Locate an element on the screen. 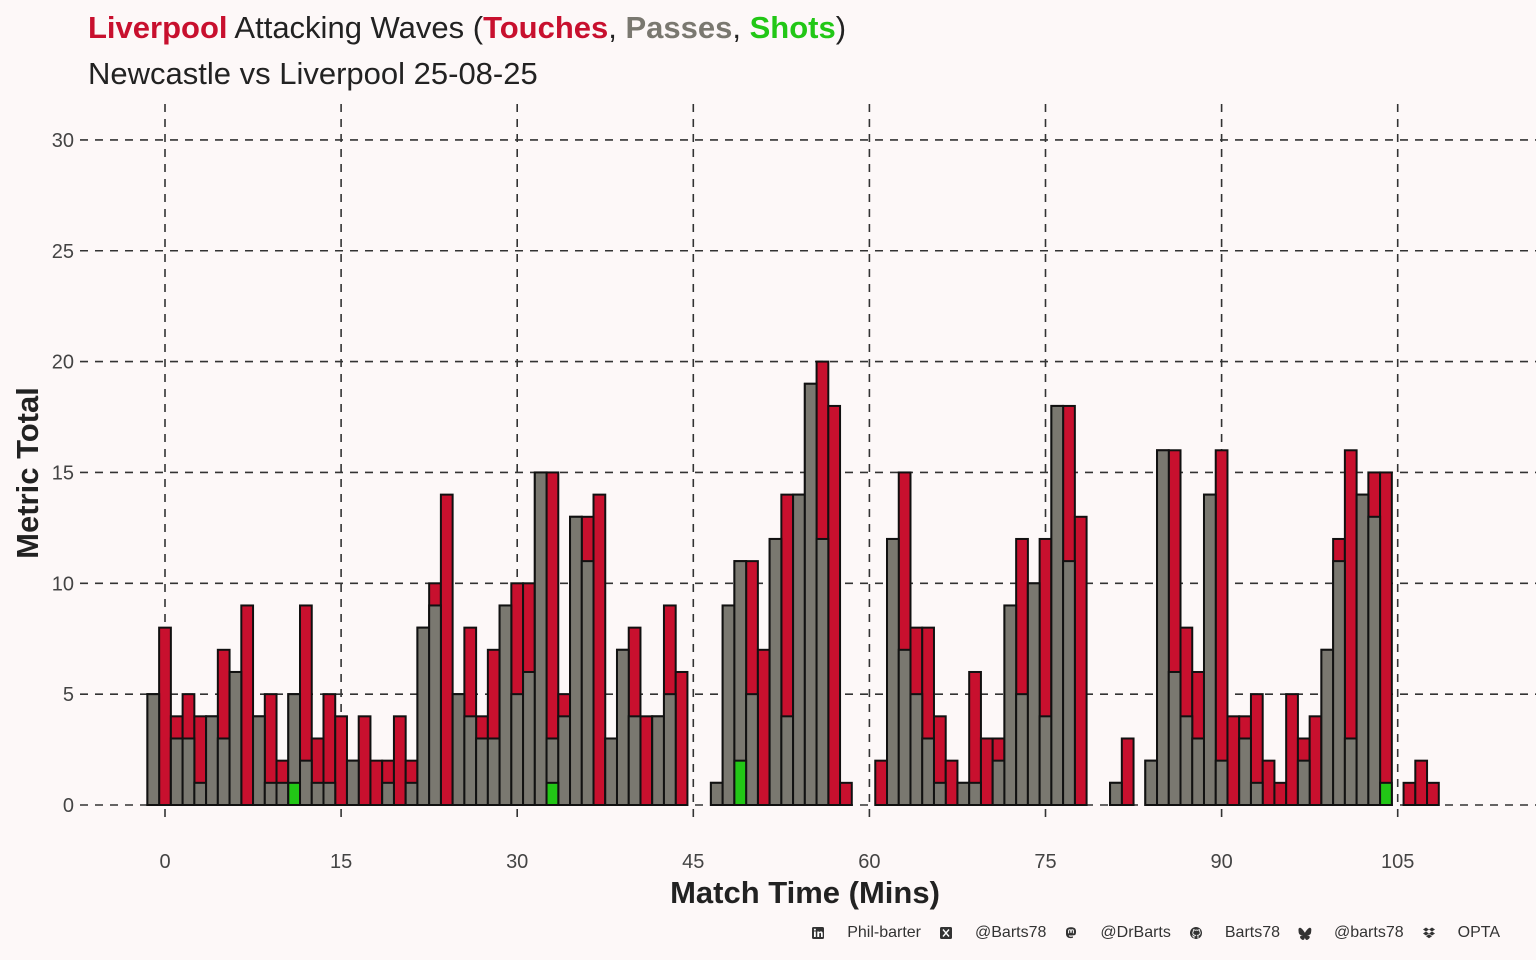 The image size is (1536, 960). title-middle: Attacking Waves ( is located at coordinates (355, 27).